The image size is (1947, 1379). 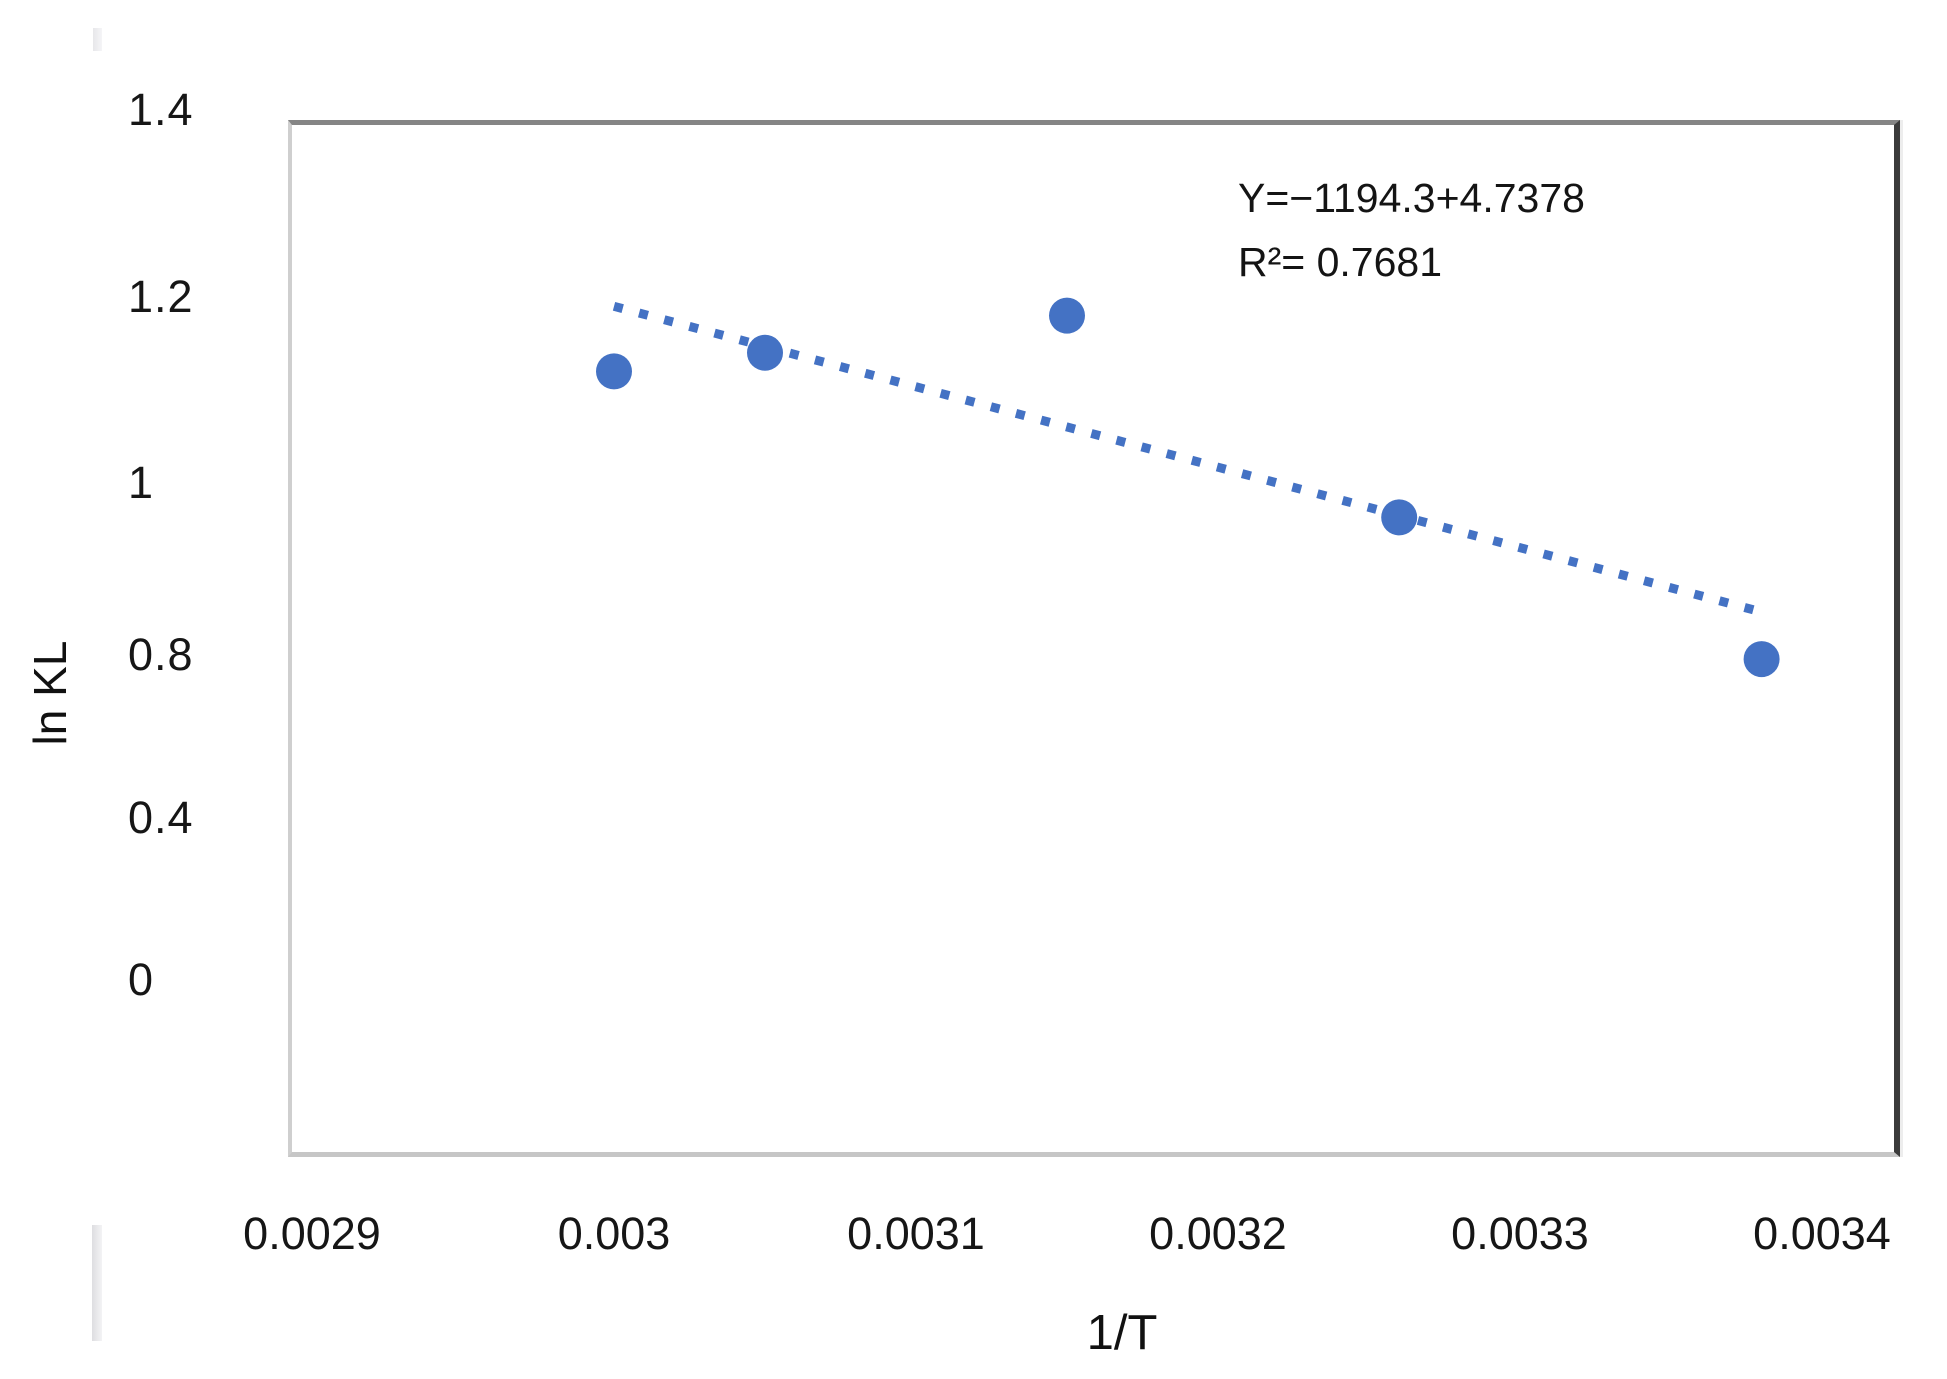 I want to click on x-tick-label: 0.003, so click(x=614, y=1233).